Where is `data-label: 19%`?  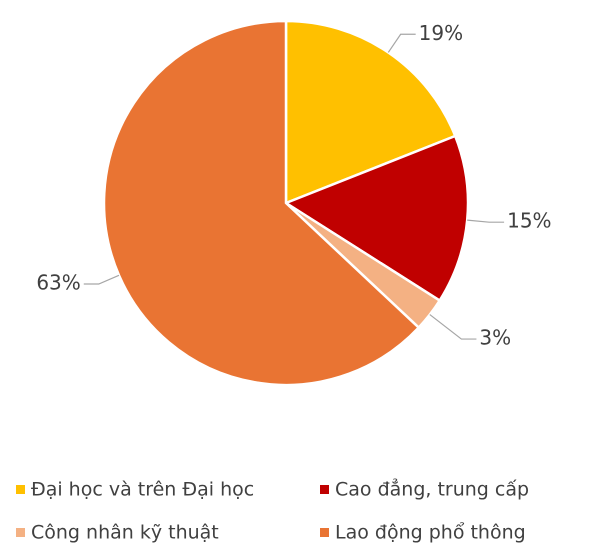 data-label: 19% is located at coordinates (441, 33).